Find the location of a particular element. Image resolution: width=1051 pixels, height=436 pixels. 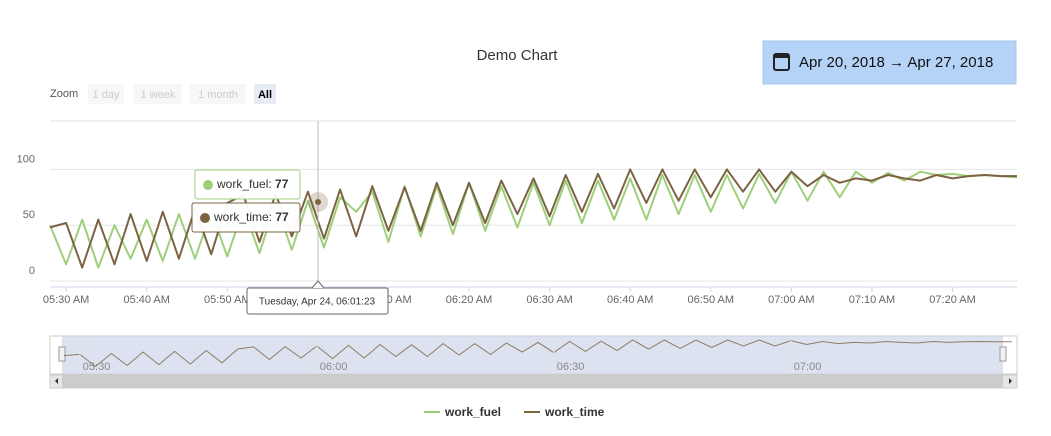

navigator-tick-label: 06:00 is located at coordinates (334, 367).